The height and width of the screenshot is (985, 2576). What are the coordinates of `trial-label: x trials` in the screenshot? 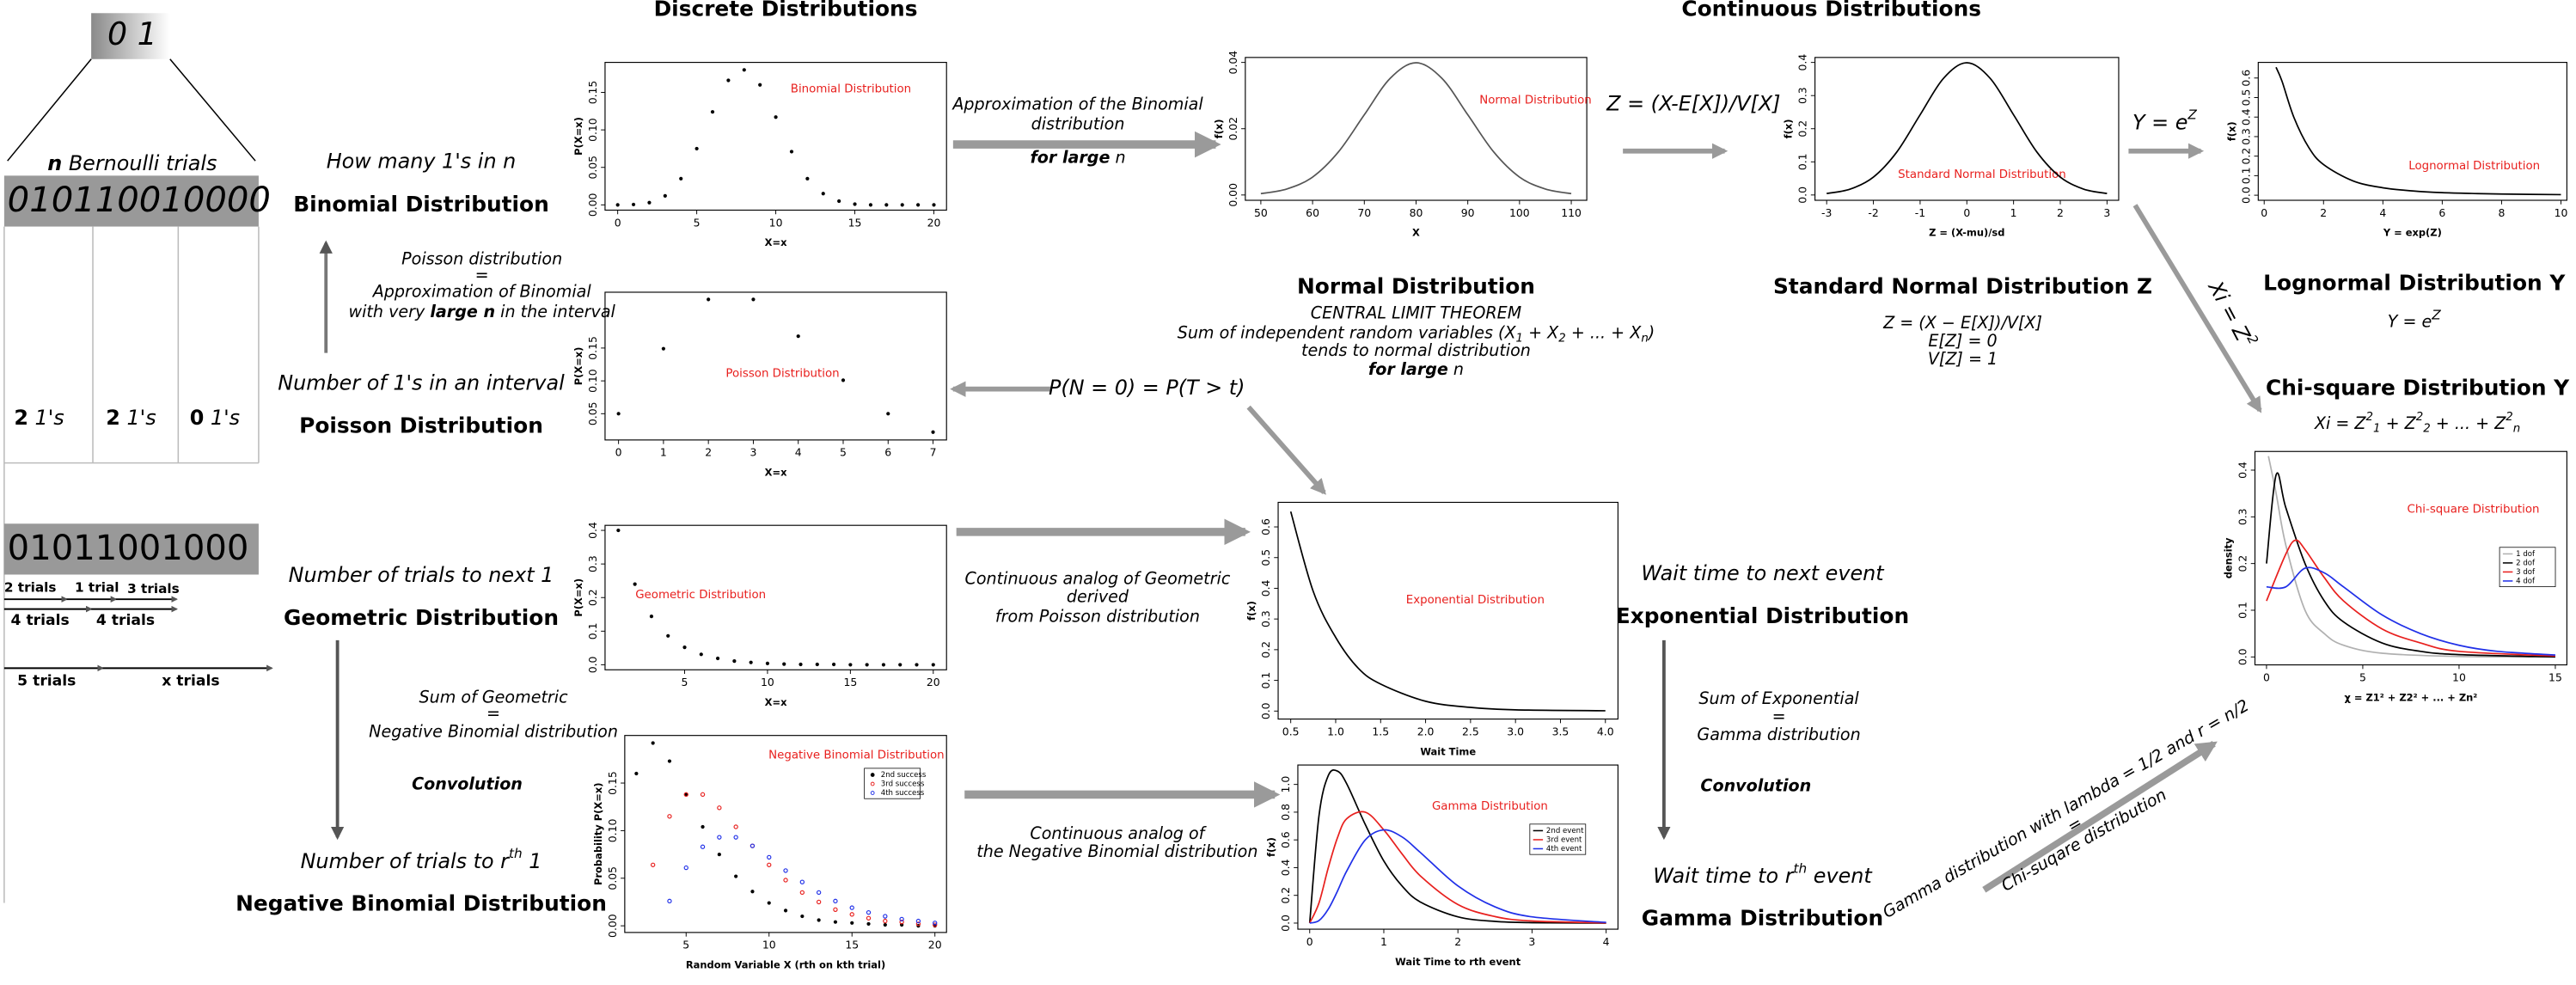 It's located at (190, 681).